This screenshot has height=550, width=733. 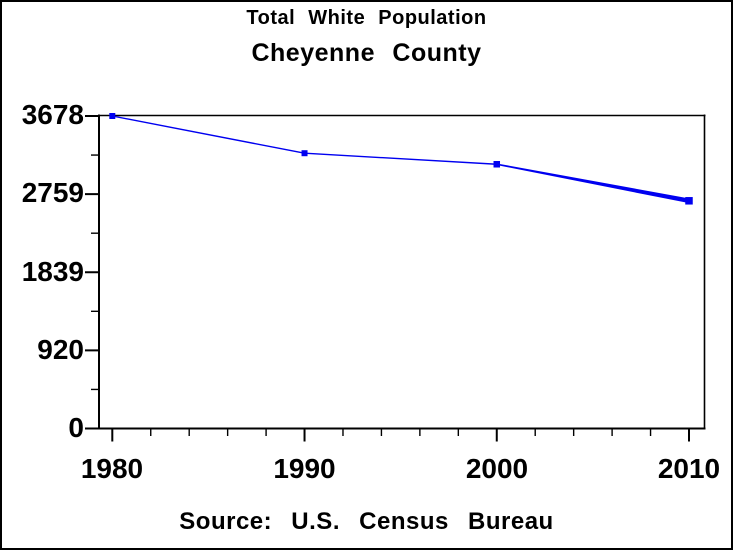 I want to click on x-tick-label: 1990, so click(x=304, y=468).